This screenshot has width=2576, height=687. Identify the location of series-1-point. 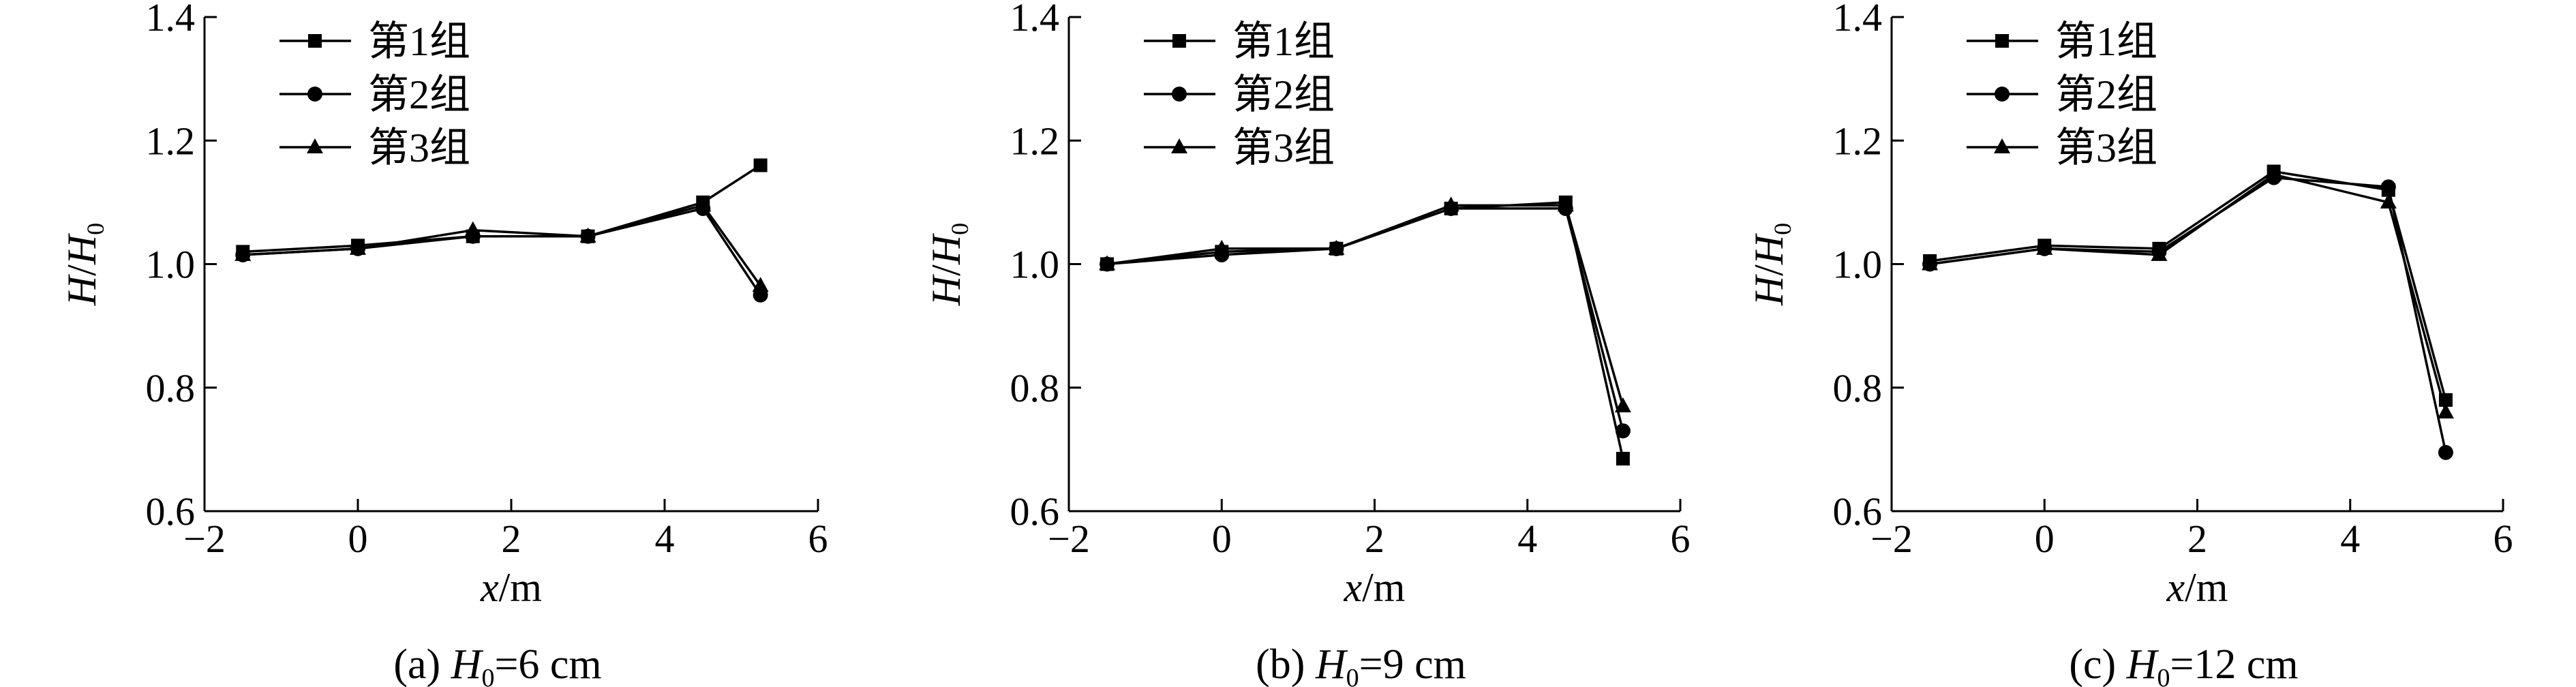
(761, 165).